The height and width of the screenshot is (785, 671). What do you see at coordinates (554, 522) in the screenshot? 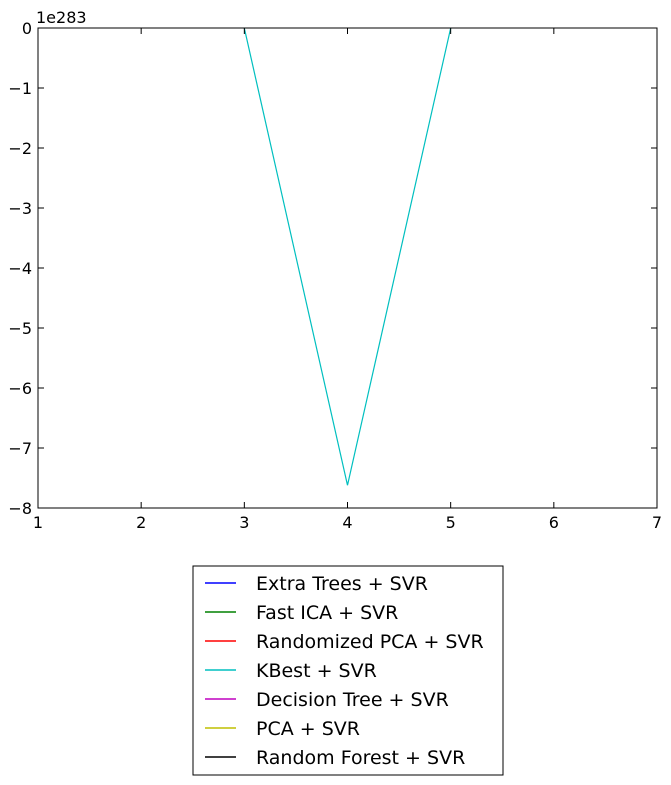
I see `x-tick-label: 6` at bounding box center [554, 522].